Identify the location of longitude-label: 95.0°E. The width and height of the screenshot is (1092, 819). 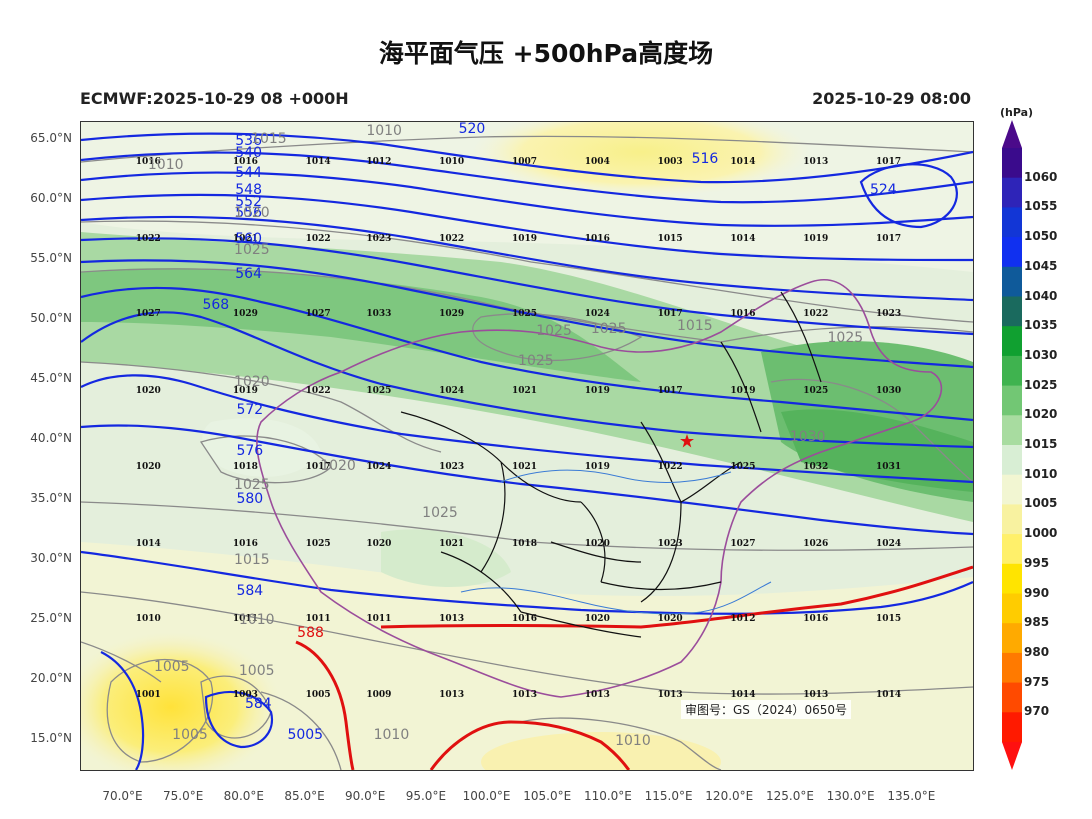
(426, 796).